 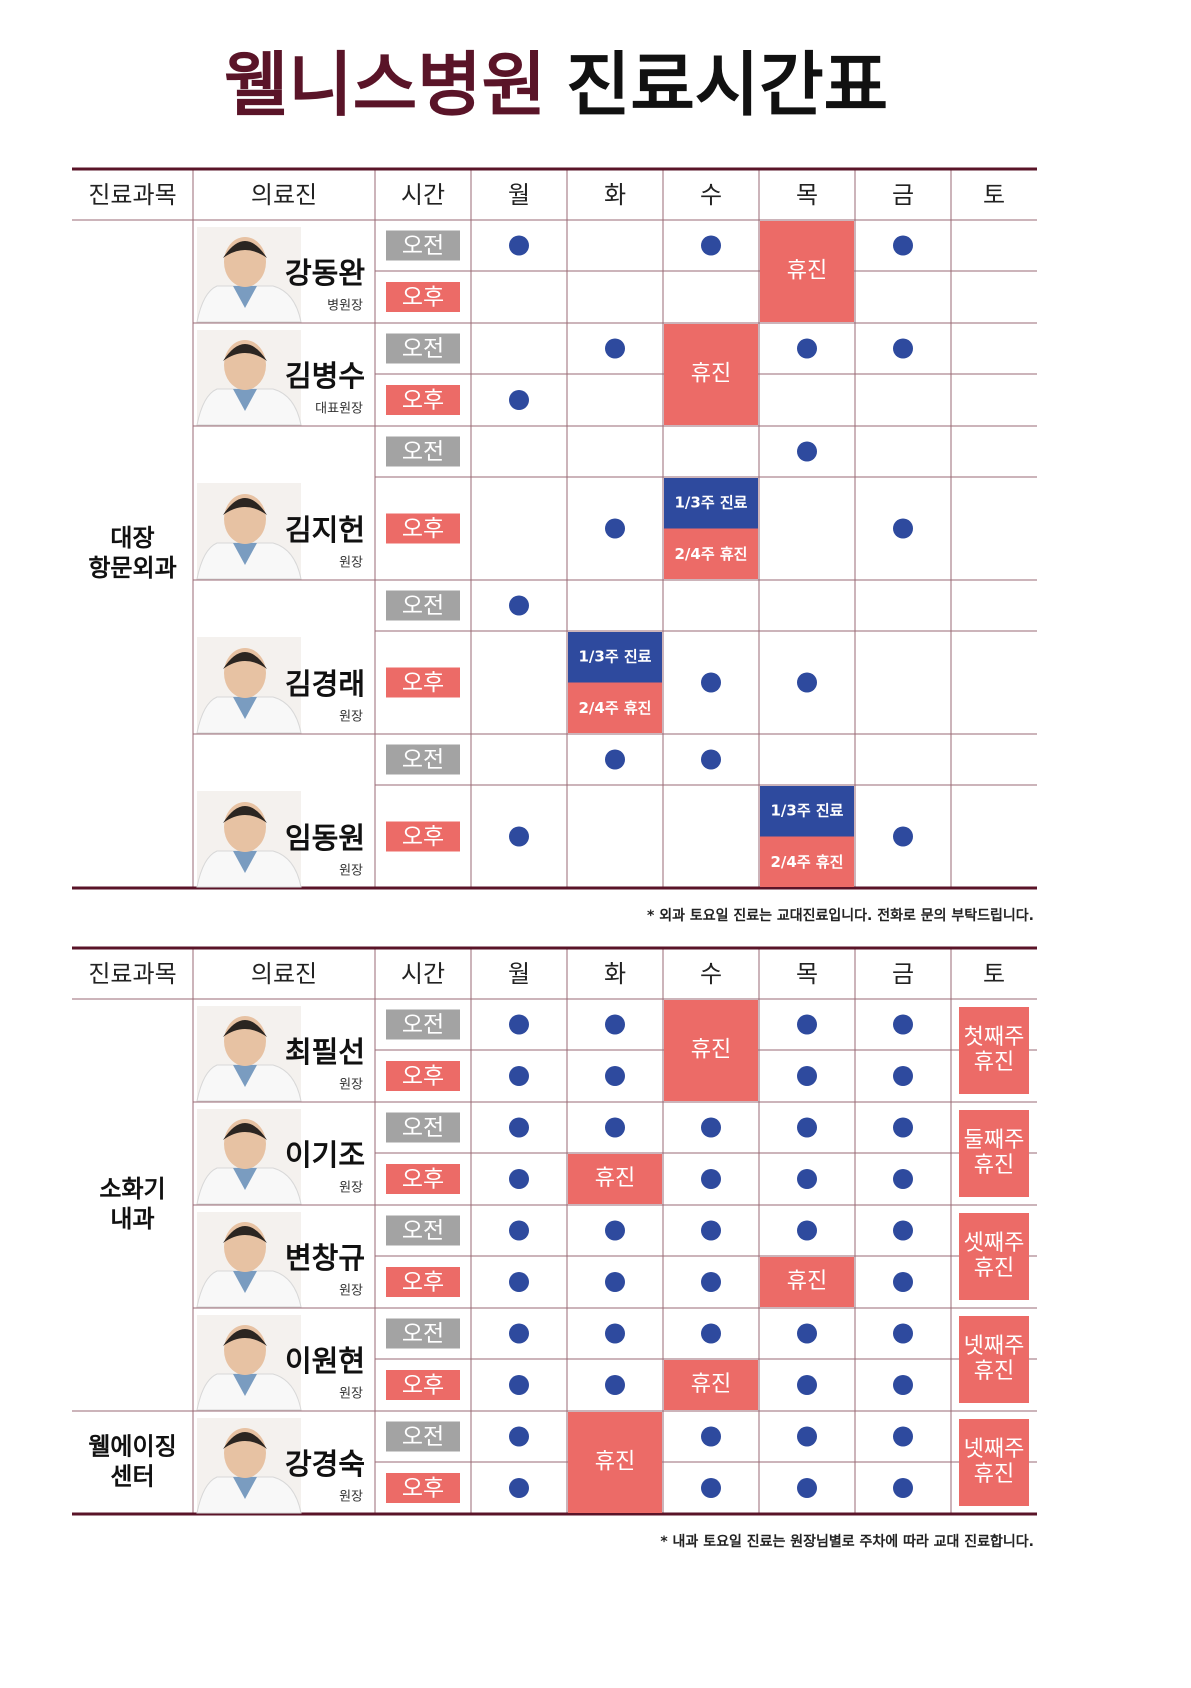 What do you see at coordinates (994, 1462) in the screenshot?
I see `closed-label: 넷째주 휴진` at bounding box center [994, 1462].